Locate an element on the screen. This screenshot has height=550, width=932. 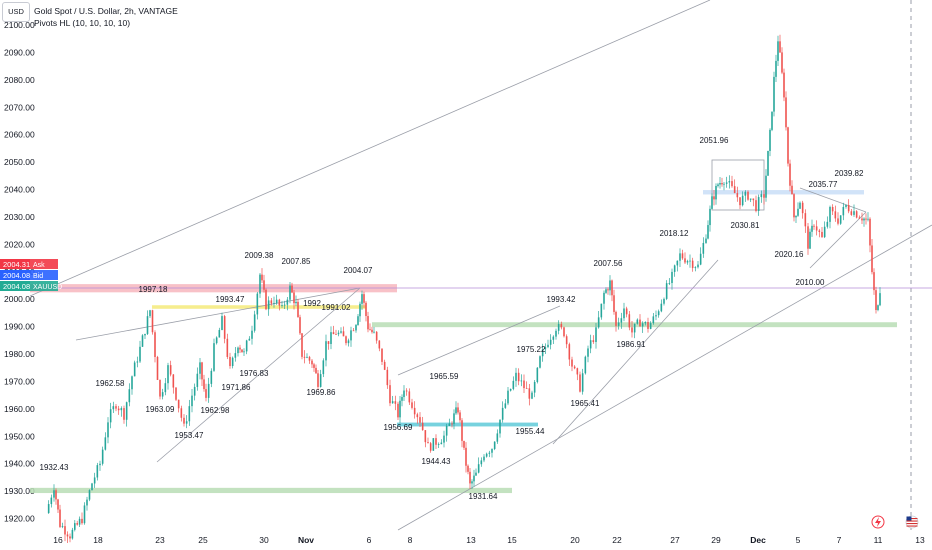
indicator-label: Pivots HL (10, 10, 10, 10) is located at coordinates (82, 23).